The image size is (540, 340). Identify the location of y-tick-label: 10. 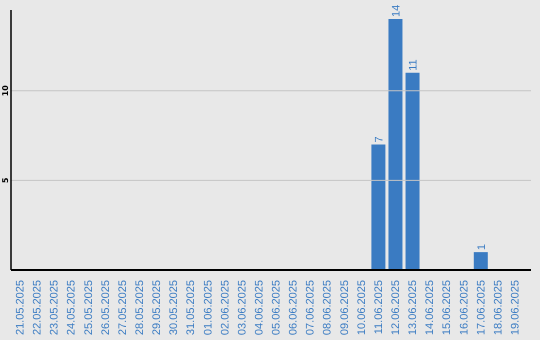
(5, 90).